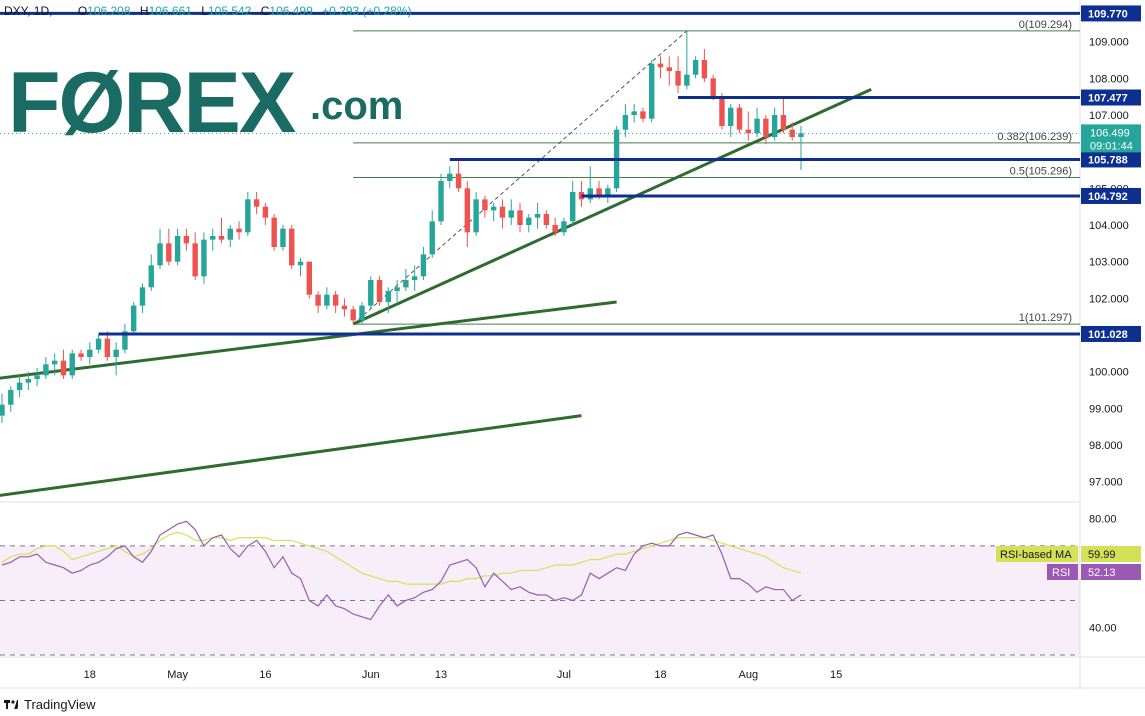 The image size is (1145, 716). What do you see at coordinates (1109, 226) in the screenshot?
I see `price-tick-label: 104.000` at bounding box center [1109, 226].